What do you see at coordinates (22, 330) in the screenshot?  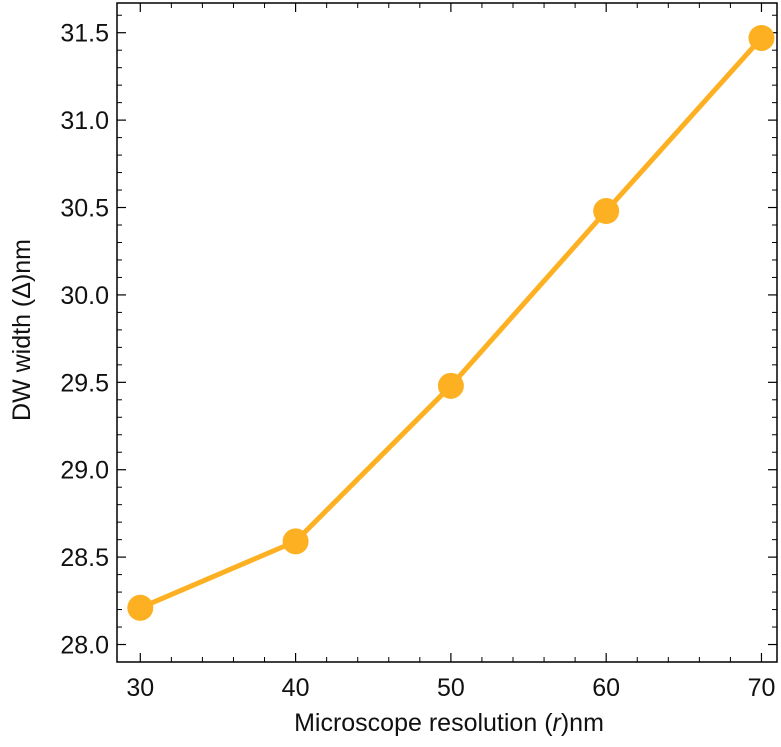 I see `y-axis-title: DW width (Δ)nm` at bounding box center [22, 330].